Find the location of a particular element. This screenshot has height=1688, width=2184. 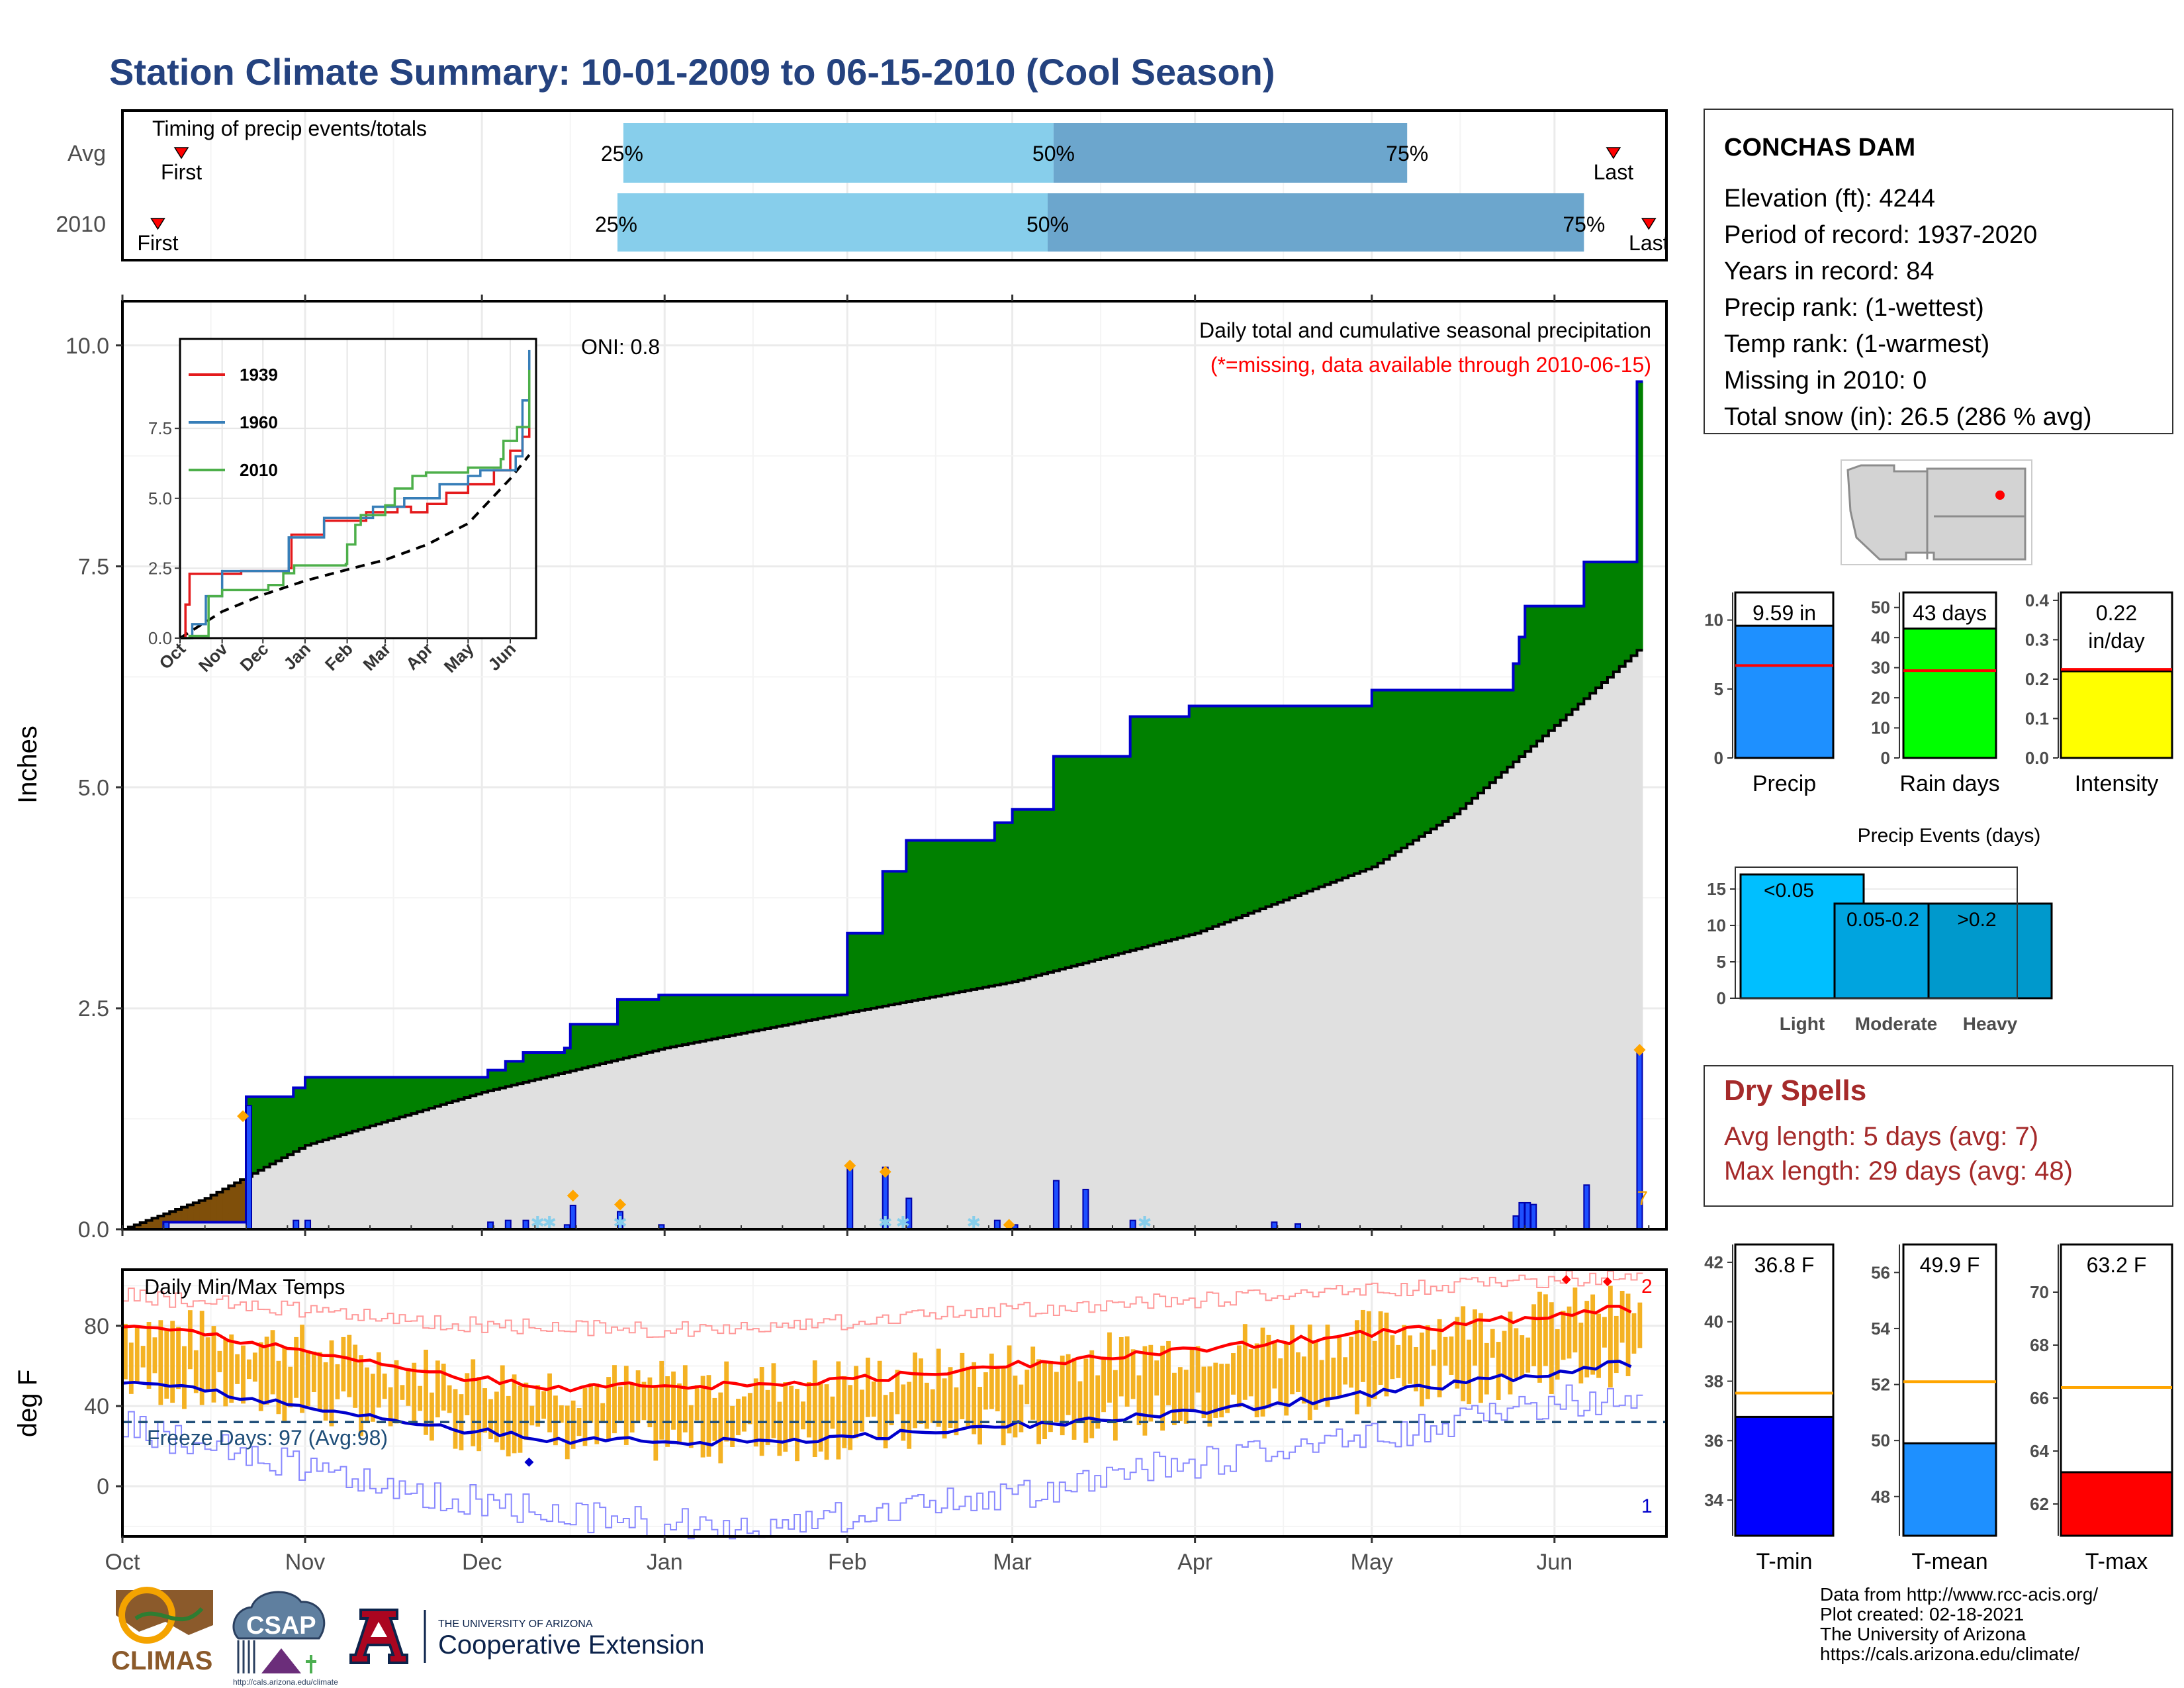

x-tick-label: Nov is located at coordinates (305, 1562).